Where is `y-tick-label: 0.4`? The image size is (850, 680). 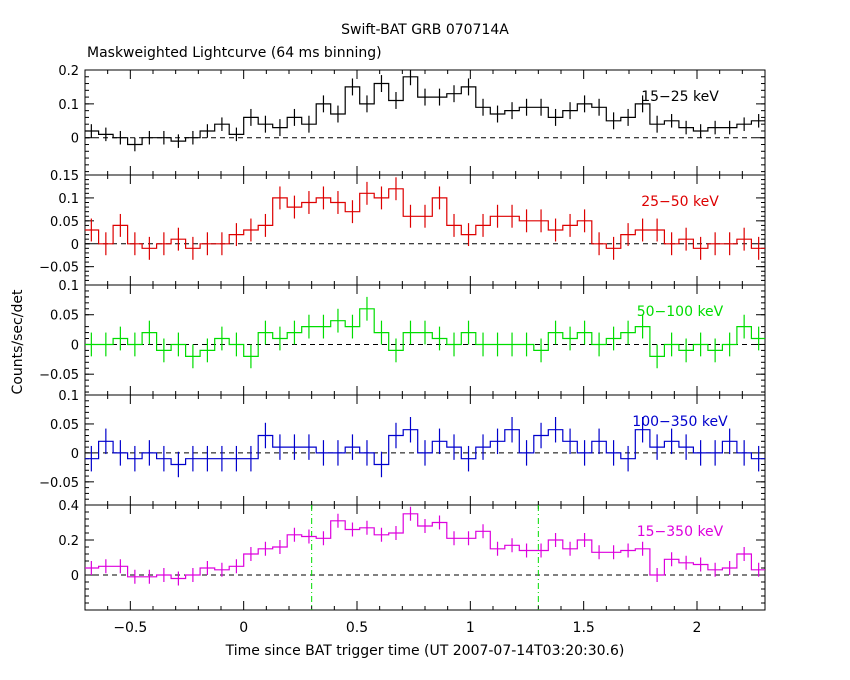
y-tick-label: 0.4 is located at coordinates (68, 506).